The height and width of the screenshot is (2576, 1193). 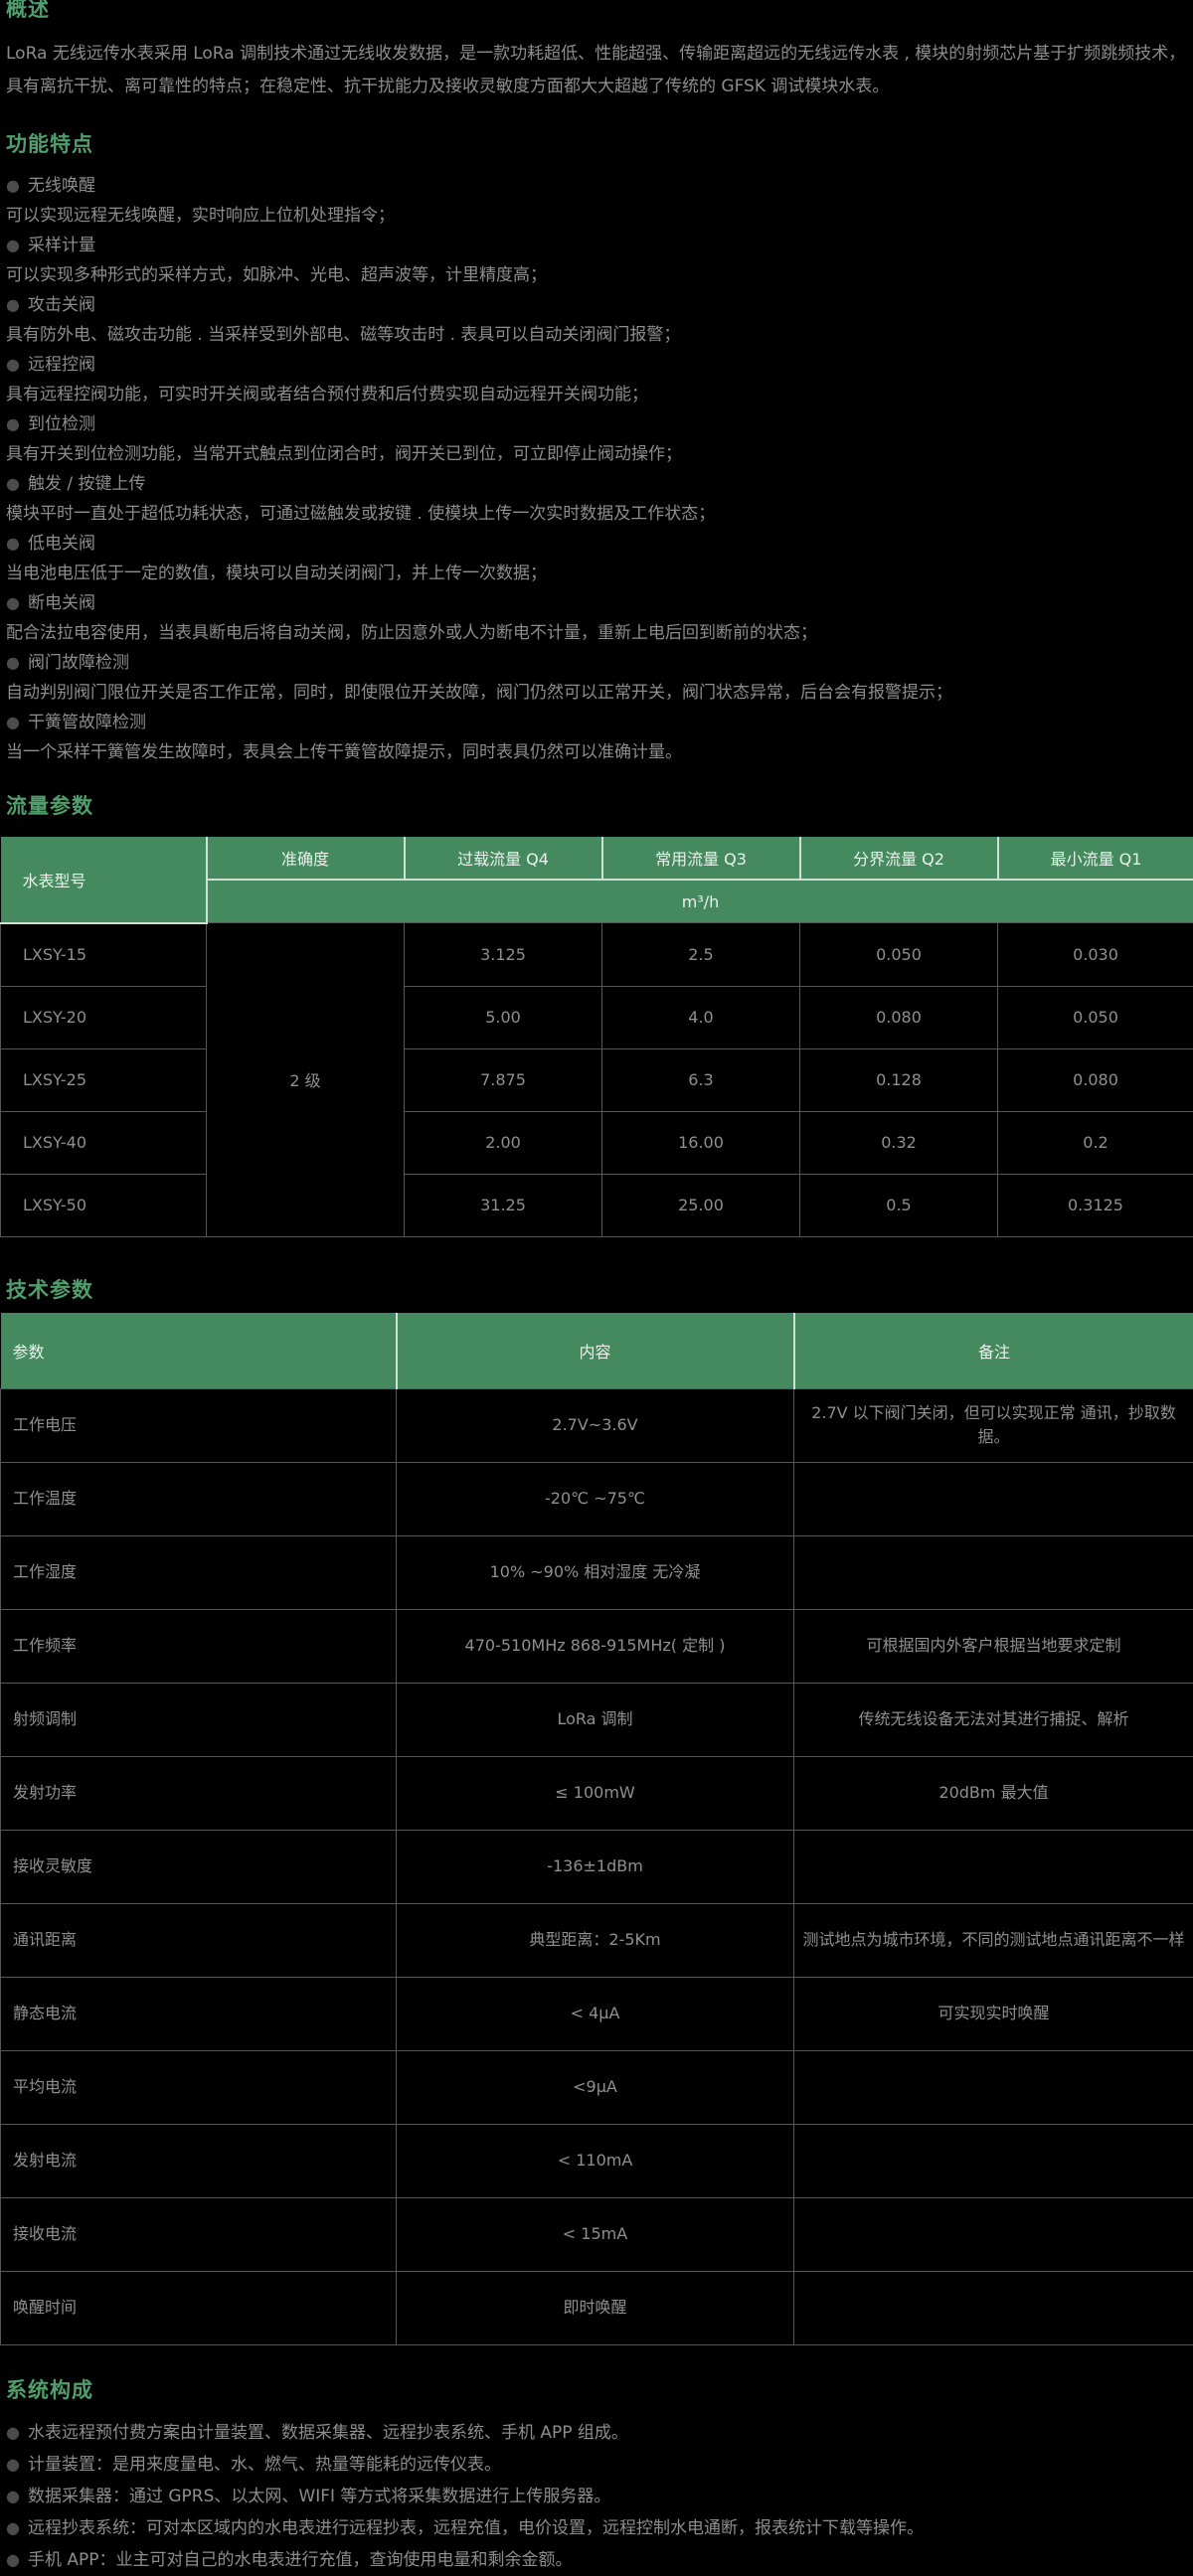 I want to click on flow-unit-cell: m³/h, so click(x=700, y=901).